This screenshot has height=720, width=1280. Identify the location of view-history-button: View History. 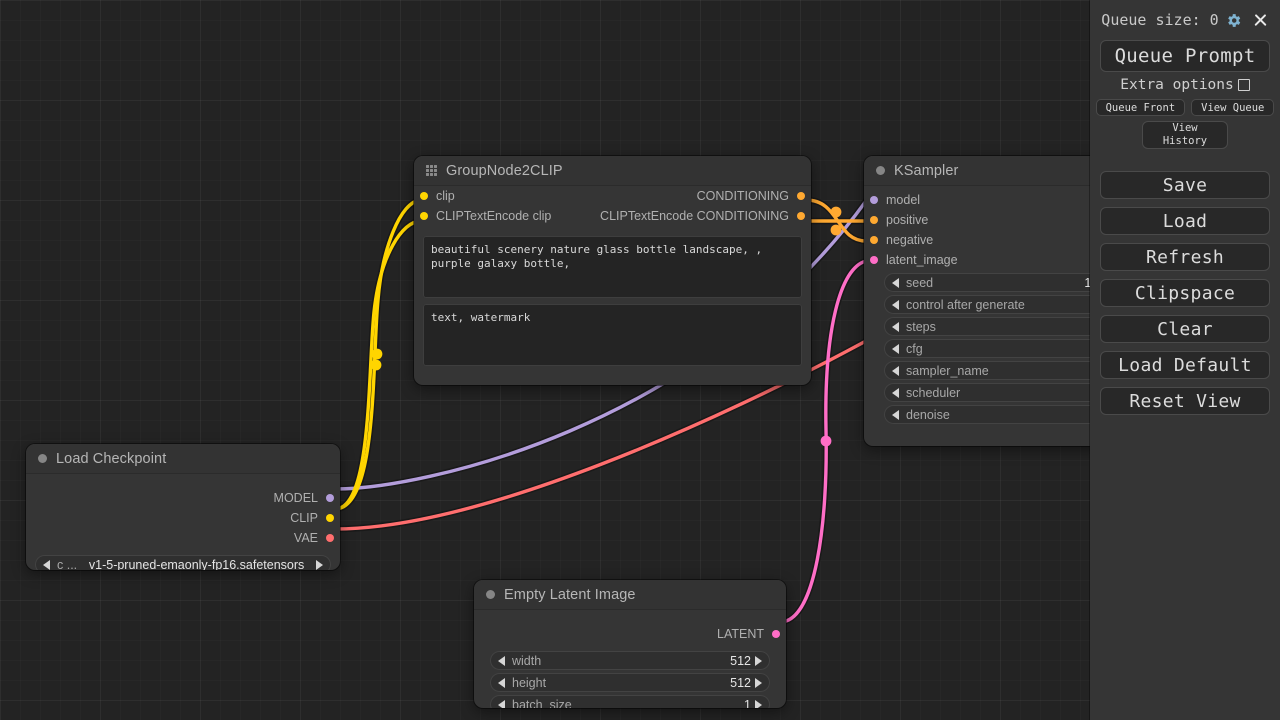
(1185, 135).